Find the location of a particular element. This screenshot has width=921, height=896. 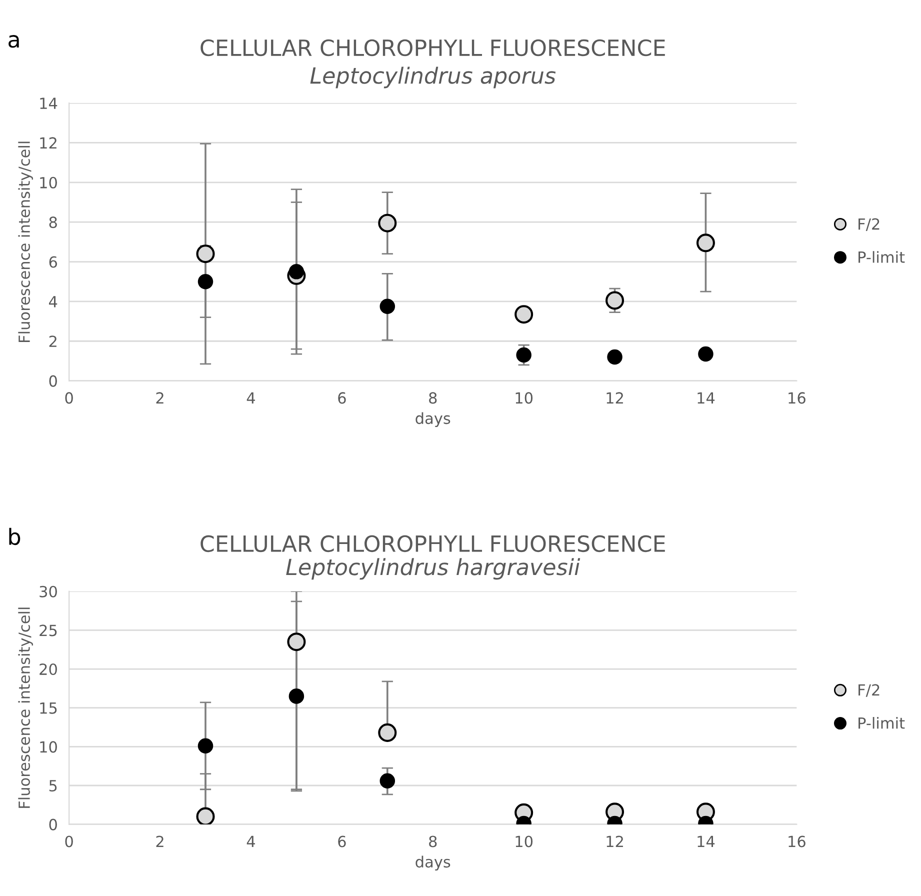

chart-subtitle: Leptocylindrus hargravesii is located at coordinates (433, 569).